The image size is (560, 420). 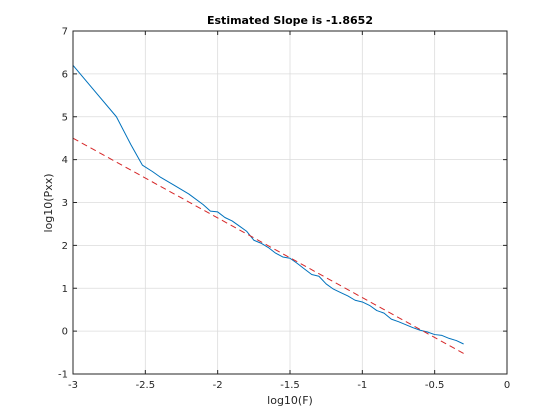 I want to click on y-tick-label: 4, so click(x=65, y=160).